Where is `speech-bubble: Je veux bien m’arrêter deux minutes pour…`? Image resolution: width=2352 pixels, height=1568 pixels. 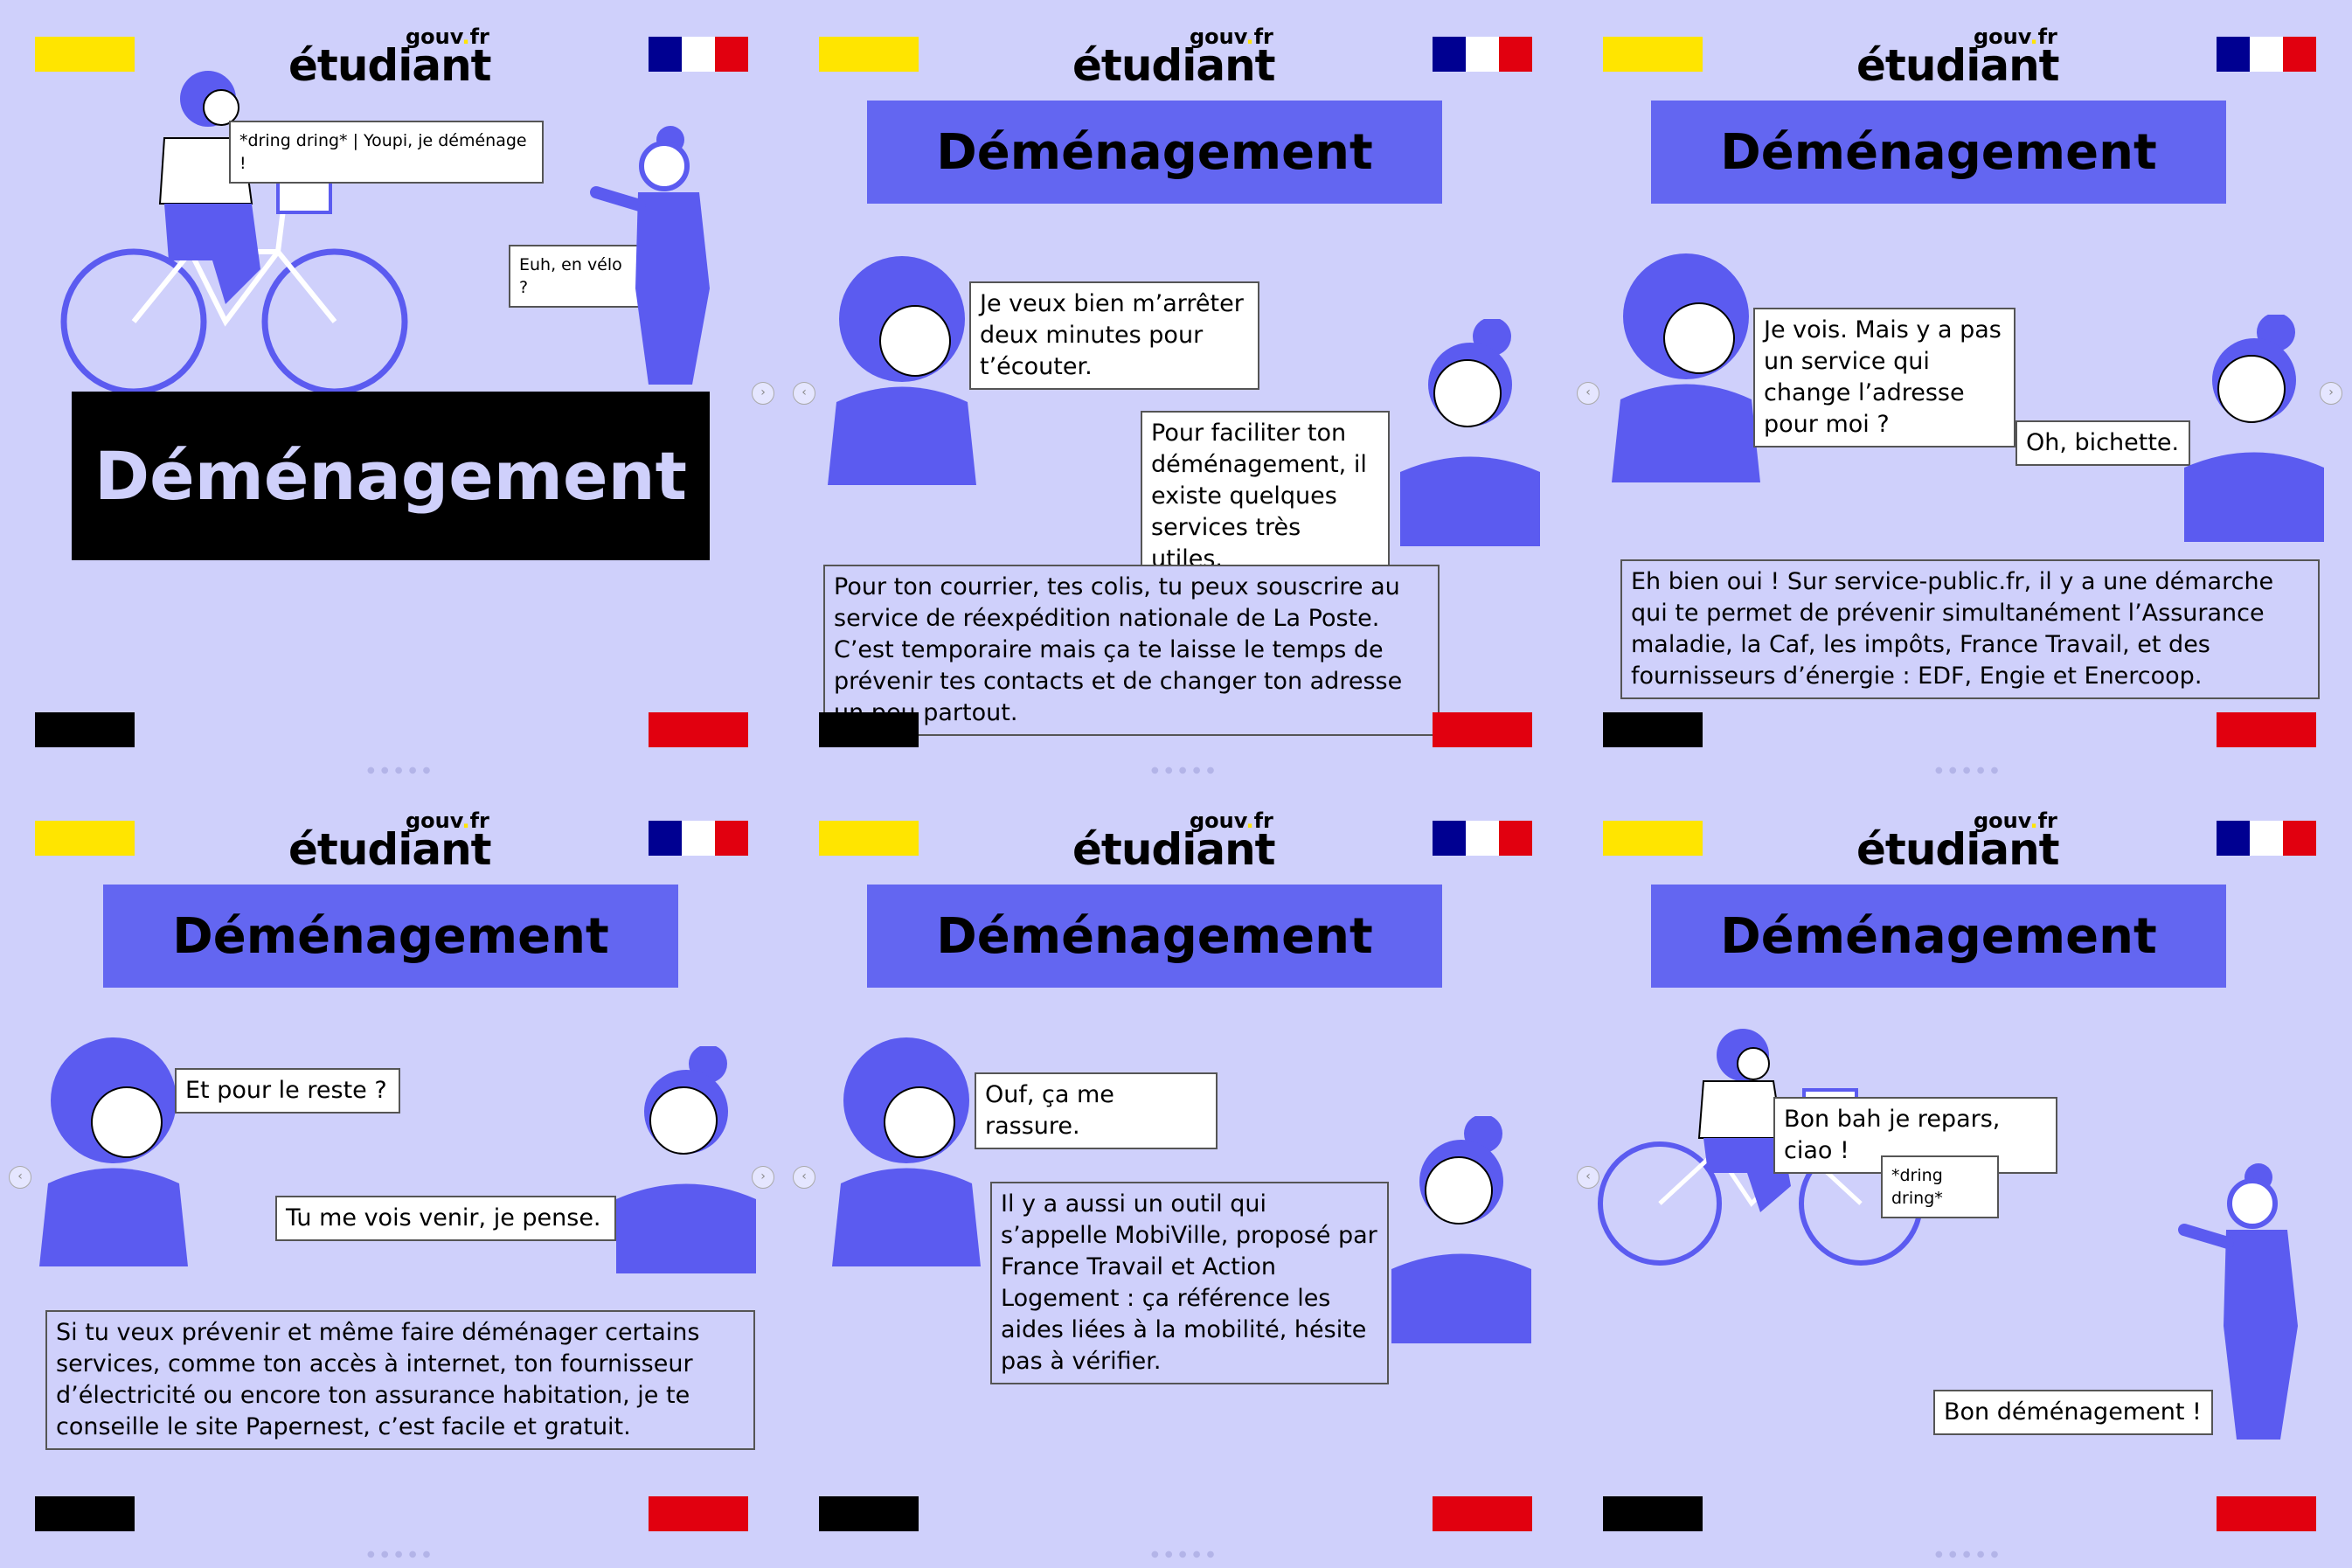 speech-bubble: Je veux bien m’arrêter deux minutes pour… is located at coordinates (1114, 336).